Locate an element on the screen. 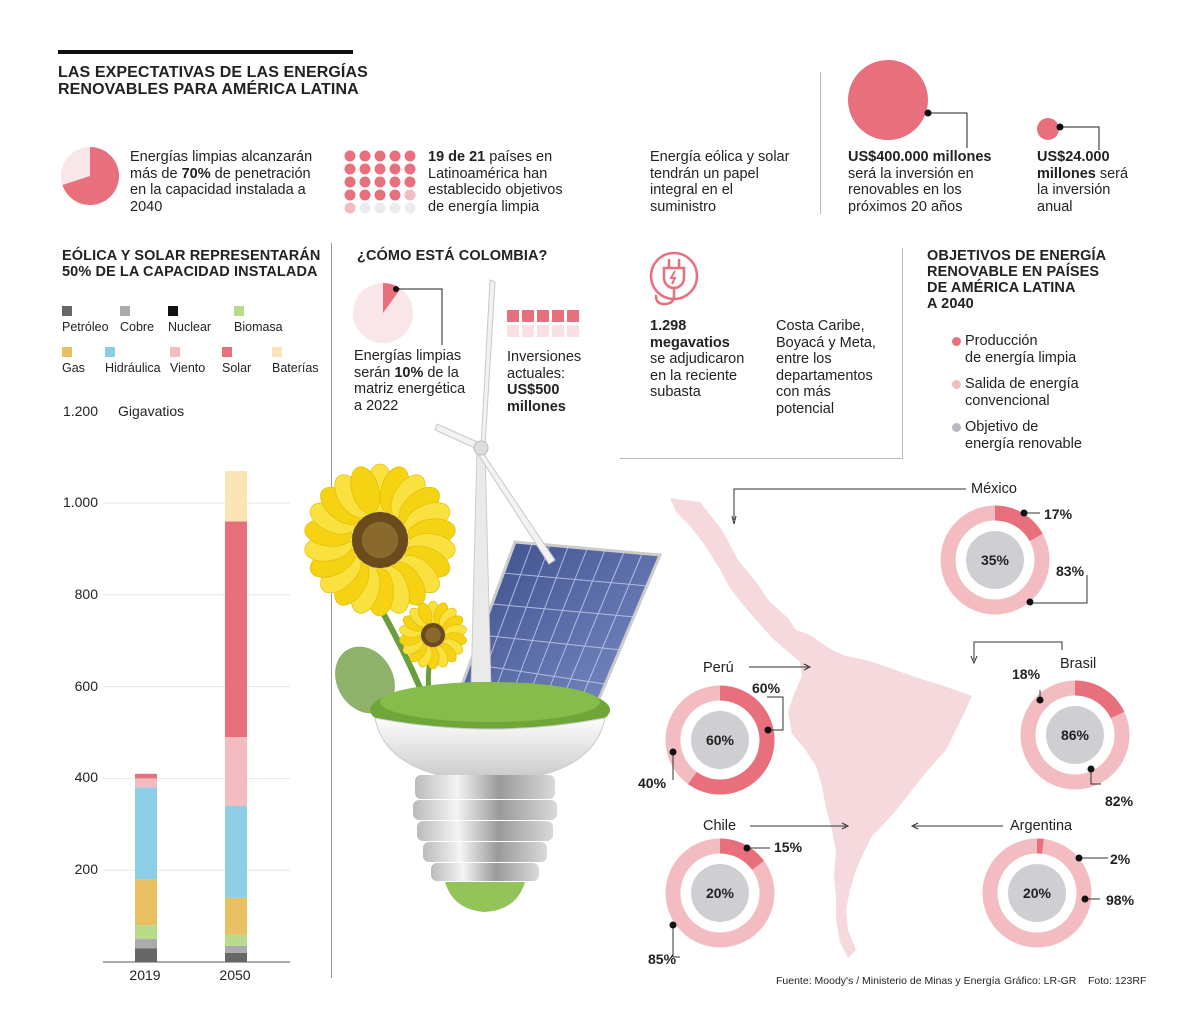  mexico-clean-label: 17% is located at coordinates (1058, 514).